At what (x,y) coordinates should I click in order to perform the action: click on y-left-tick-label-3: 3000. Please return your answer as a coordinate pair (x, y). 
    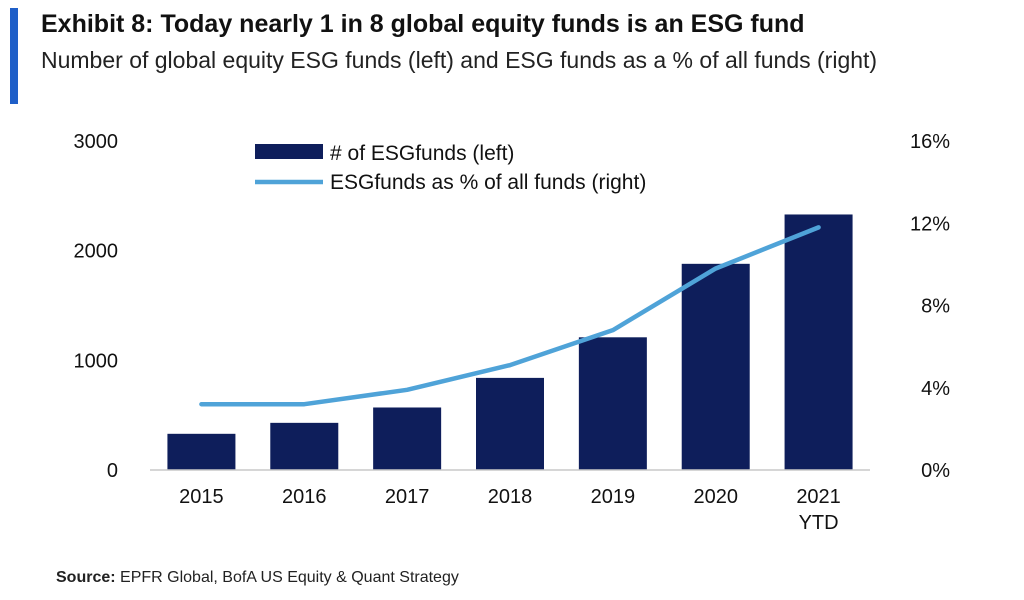
    Looking at the image, I should click on (96, 142).